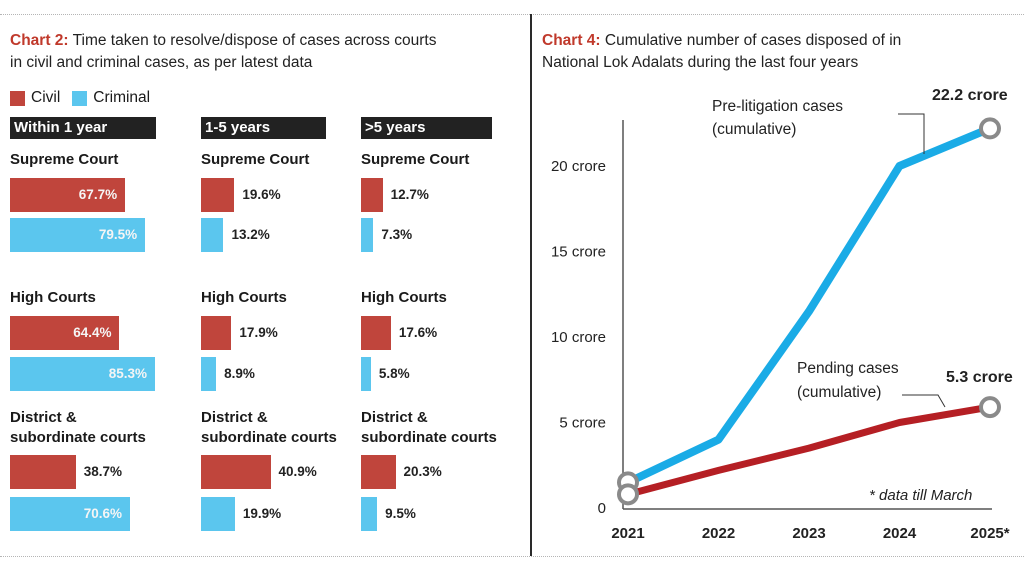 This screenshot has height=579, width=1024. Describe the element at coordinates (578, 166) in the screenshot. I see `y-tick-label: 20 crore` at that location.